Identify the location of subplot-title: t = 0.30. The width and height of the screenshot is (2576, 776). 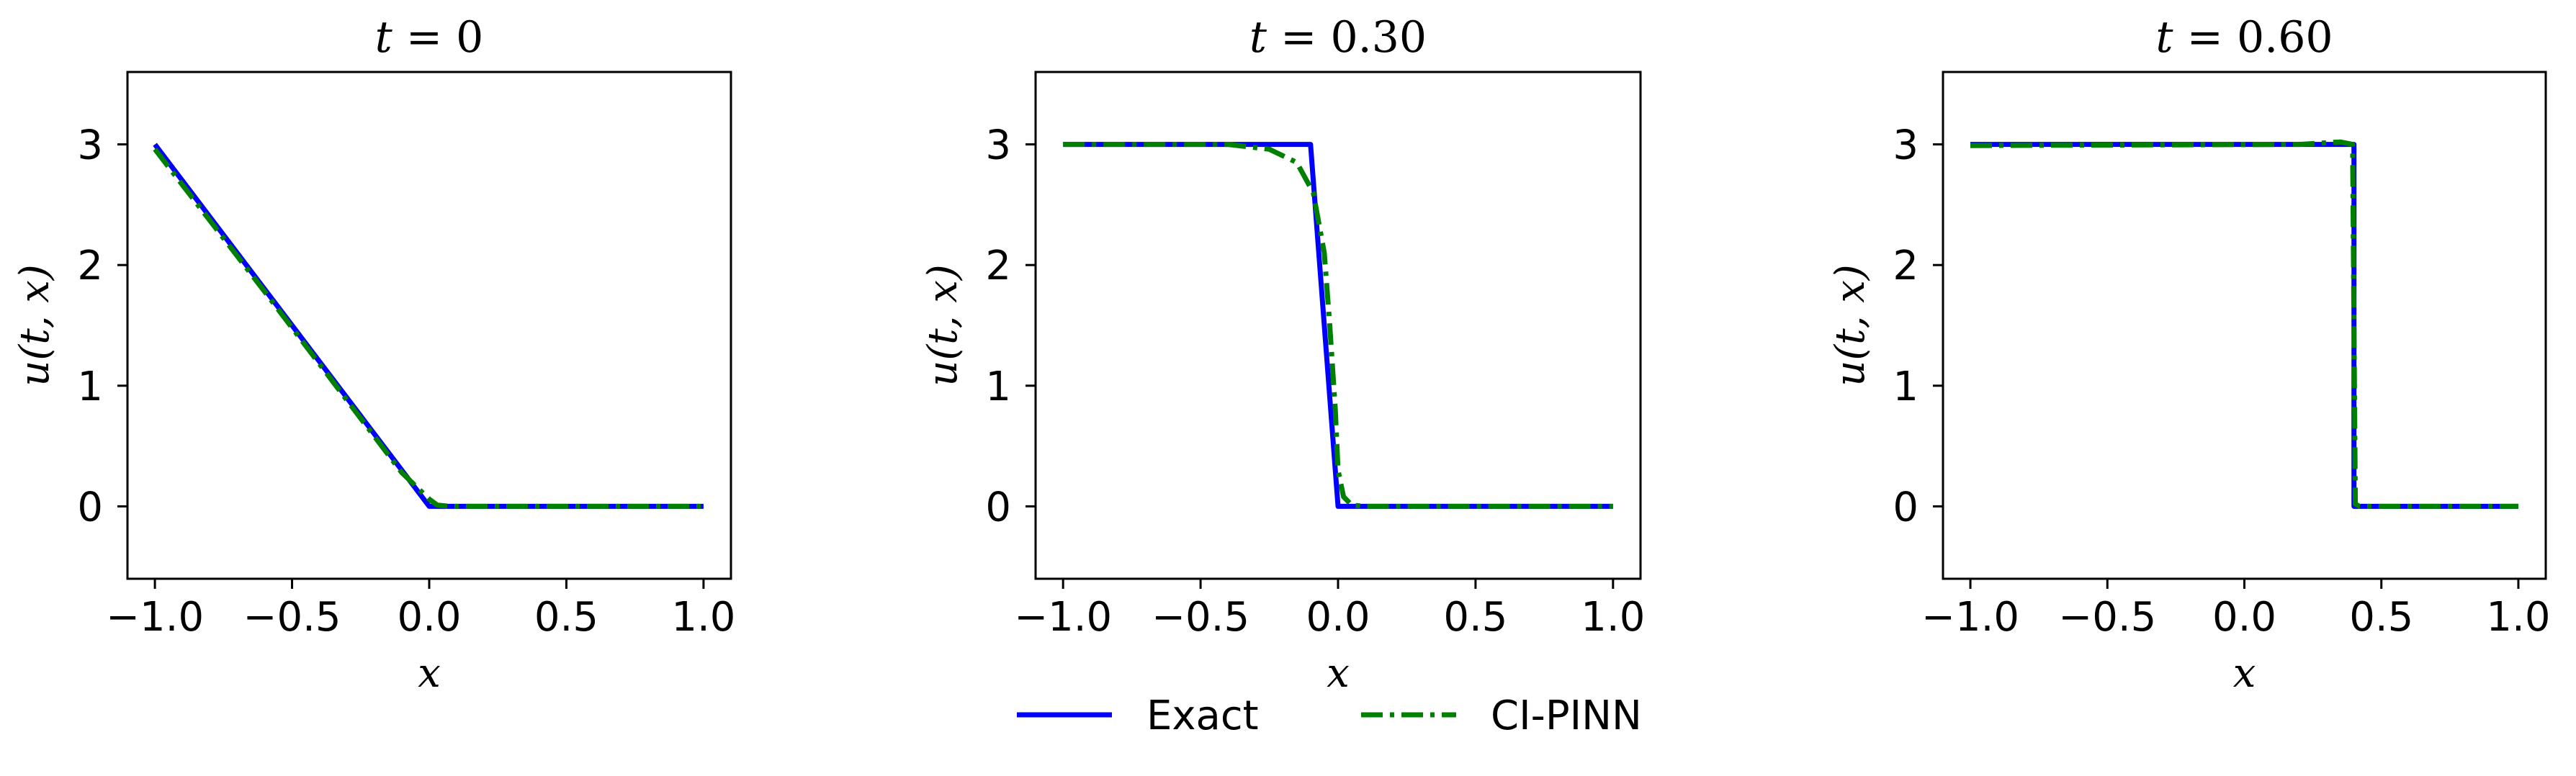
(1338, 37).